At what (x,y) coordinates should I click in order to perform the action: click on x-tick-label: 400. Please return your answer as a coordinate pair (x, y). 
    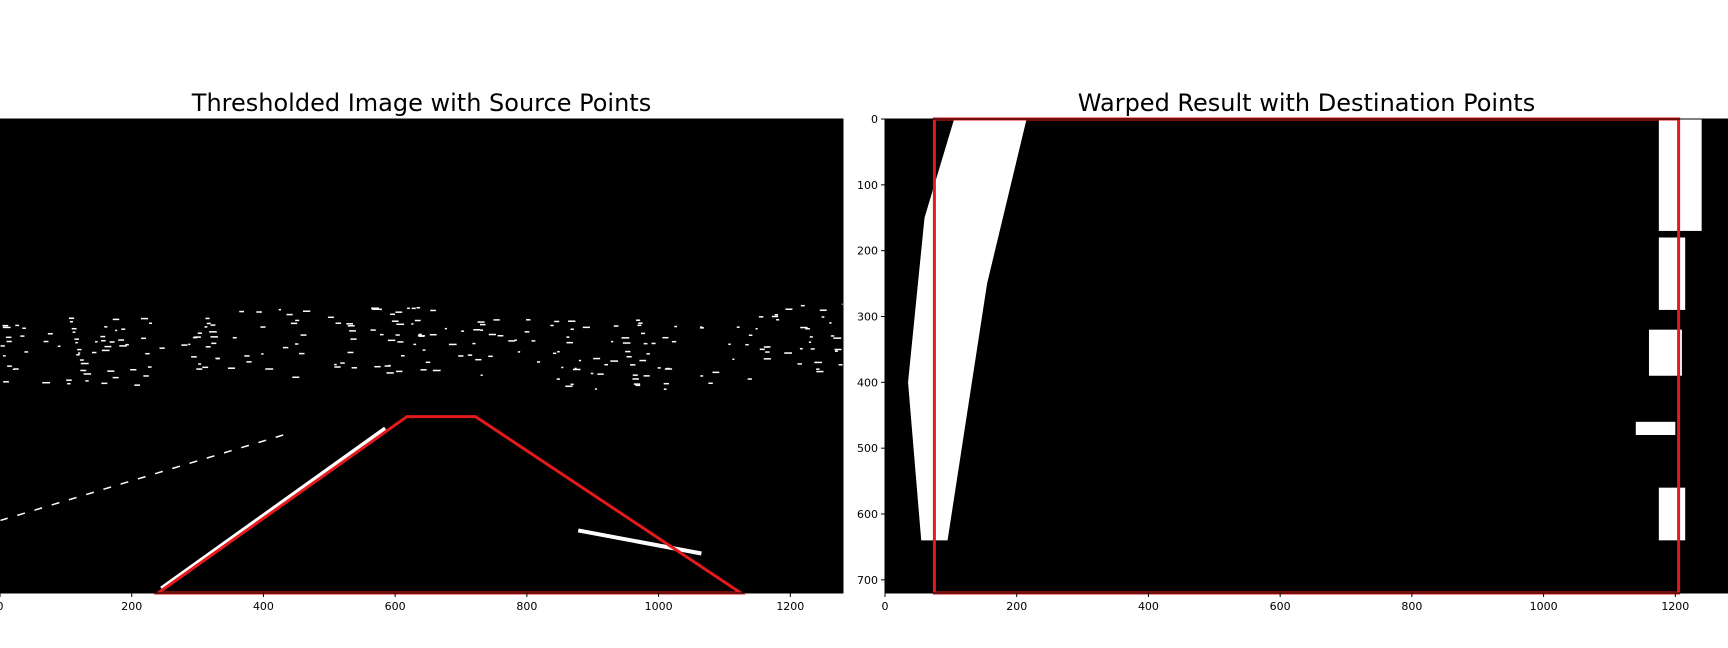
    Looking at the image, I should click on (1148, 606).